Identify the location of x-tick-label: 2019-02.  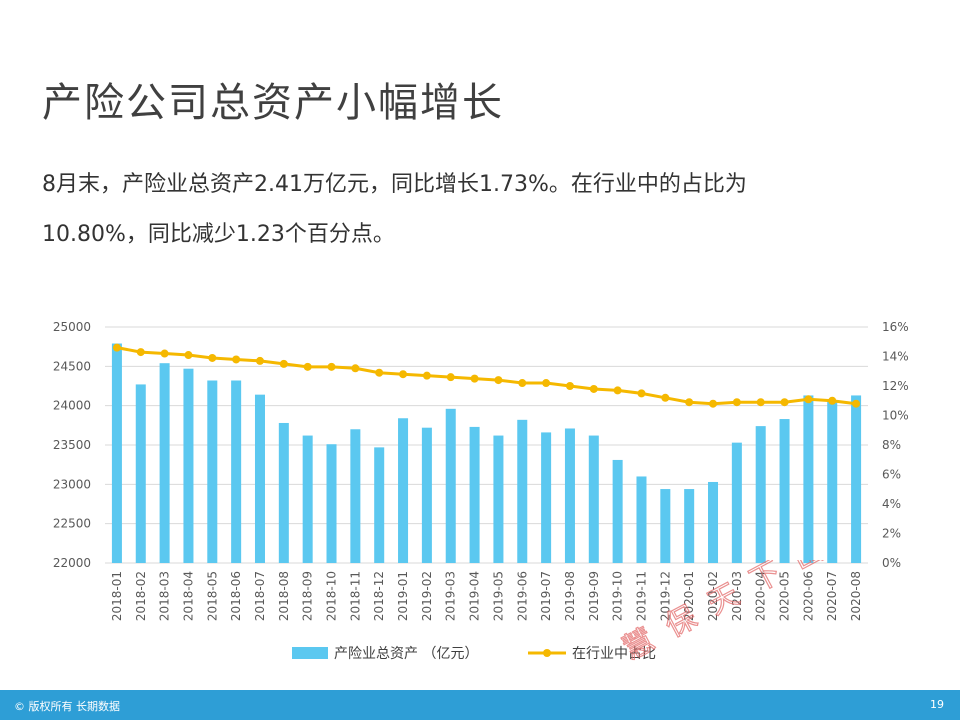
(427, 596).